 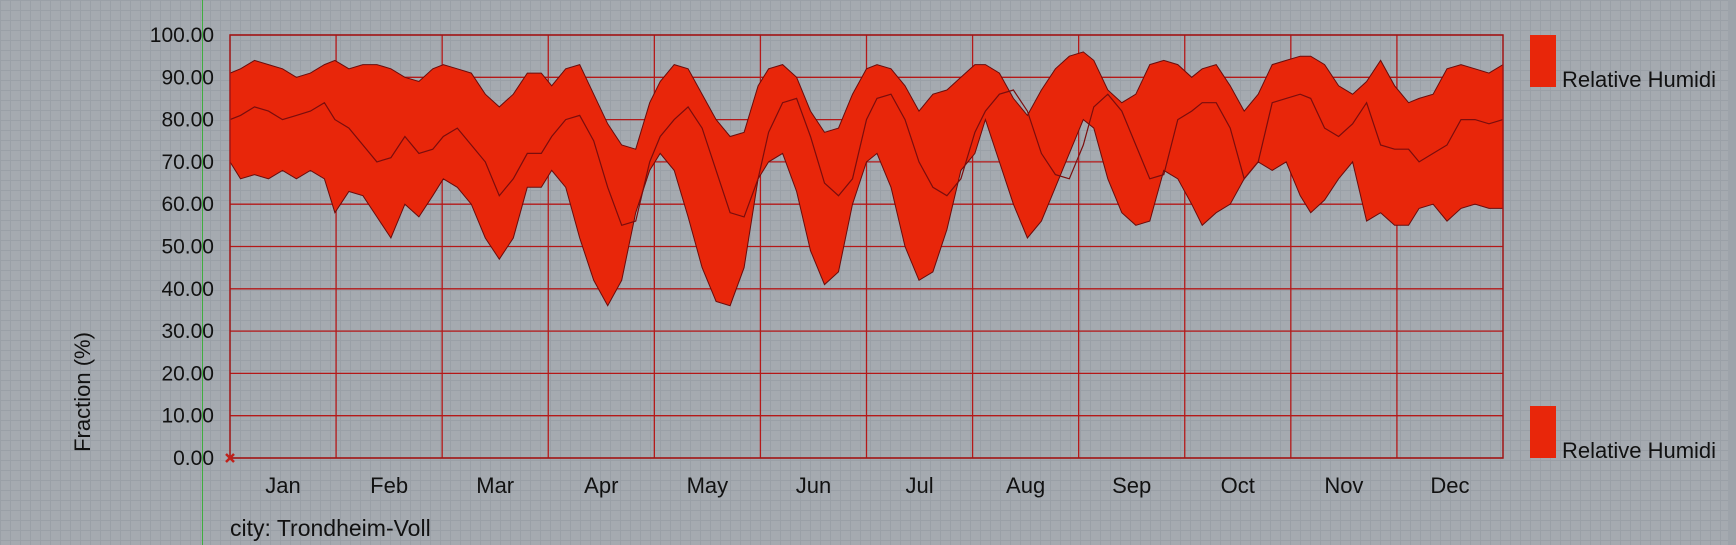 I want to click on y-tick-label: 10.00, so click(x=187, y=416).